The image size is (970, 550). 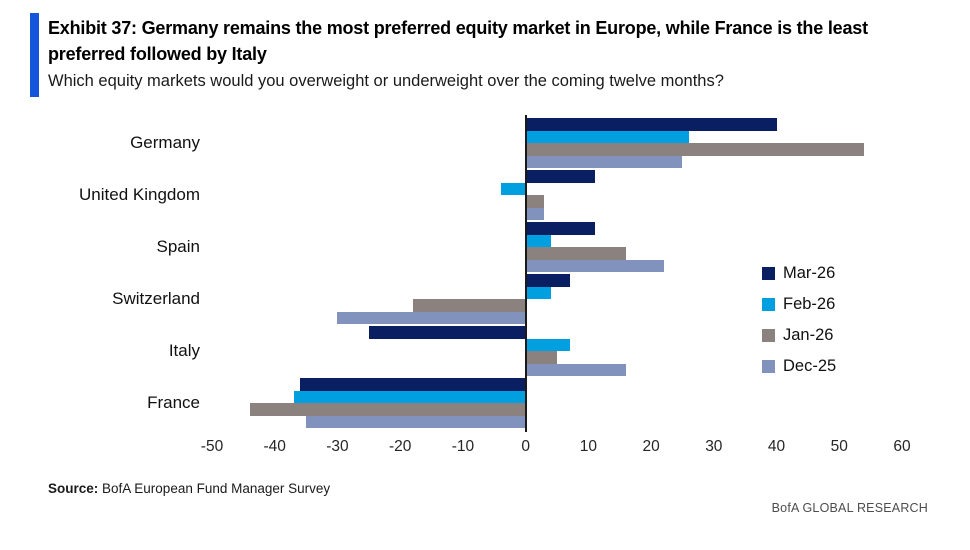 I want to click on x-tick-label: -20, so click(x=400, y=446).